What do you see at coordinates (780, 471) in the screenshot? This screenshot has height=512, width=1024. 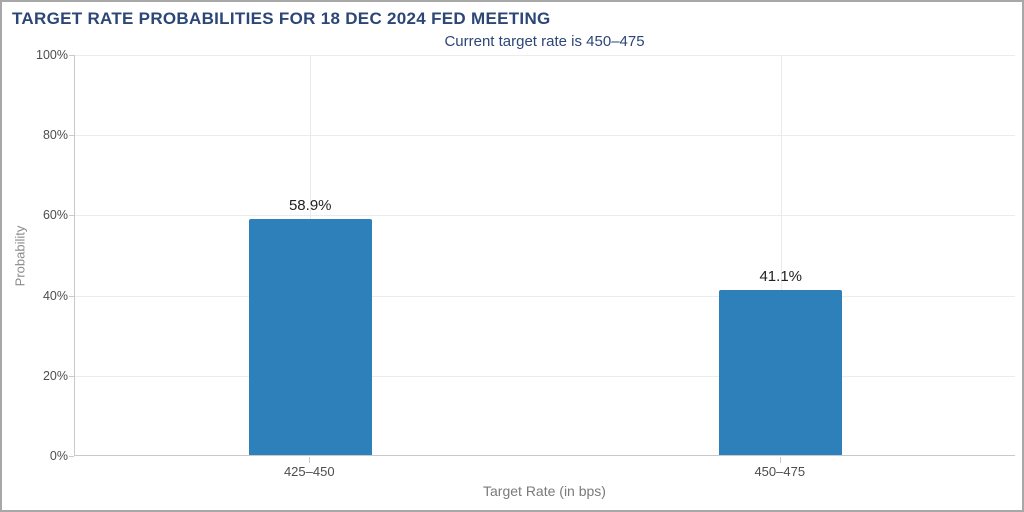 I see `x-tick-label: 450–475` at bounding box center [780, 471].